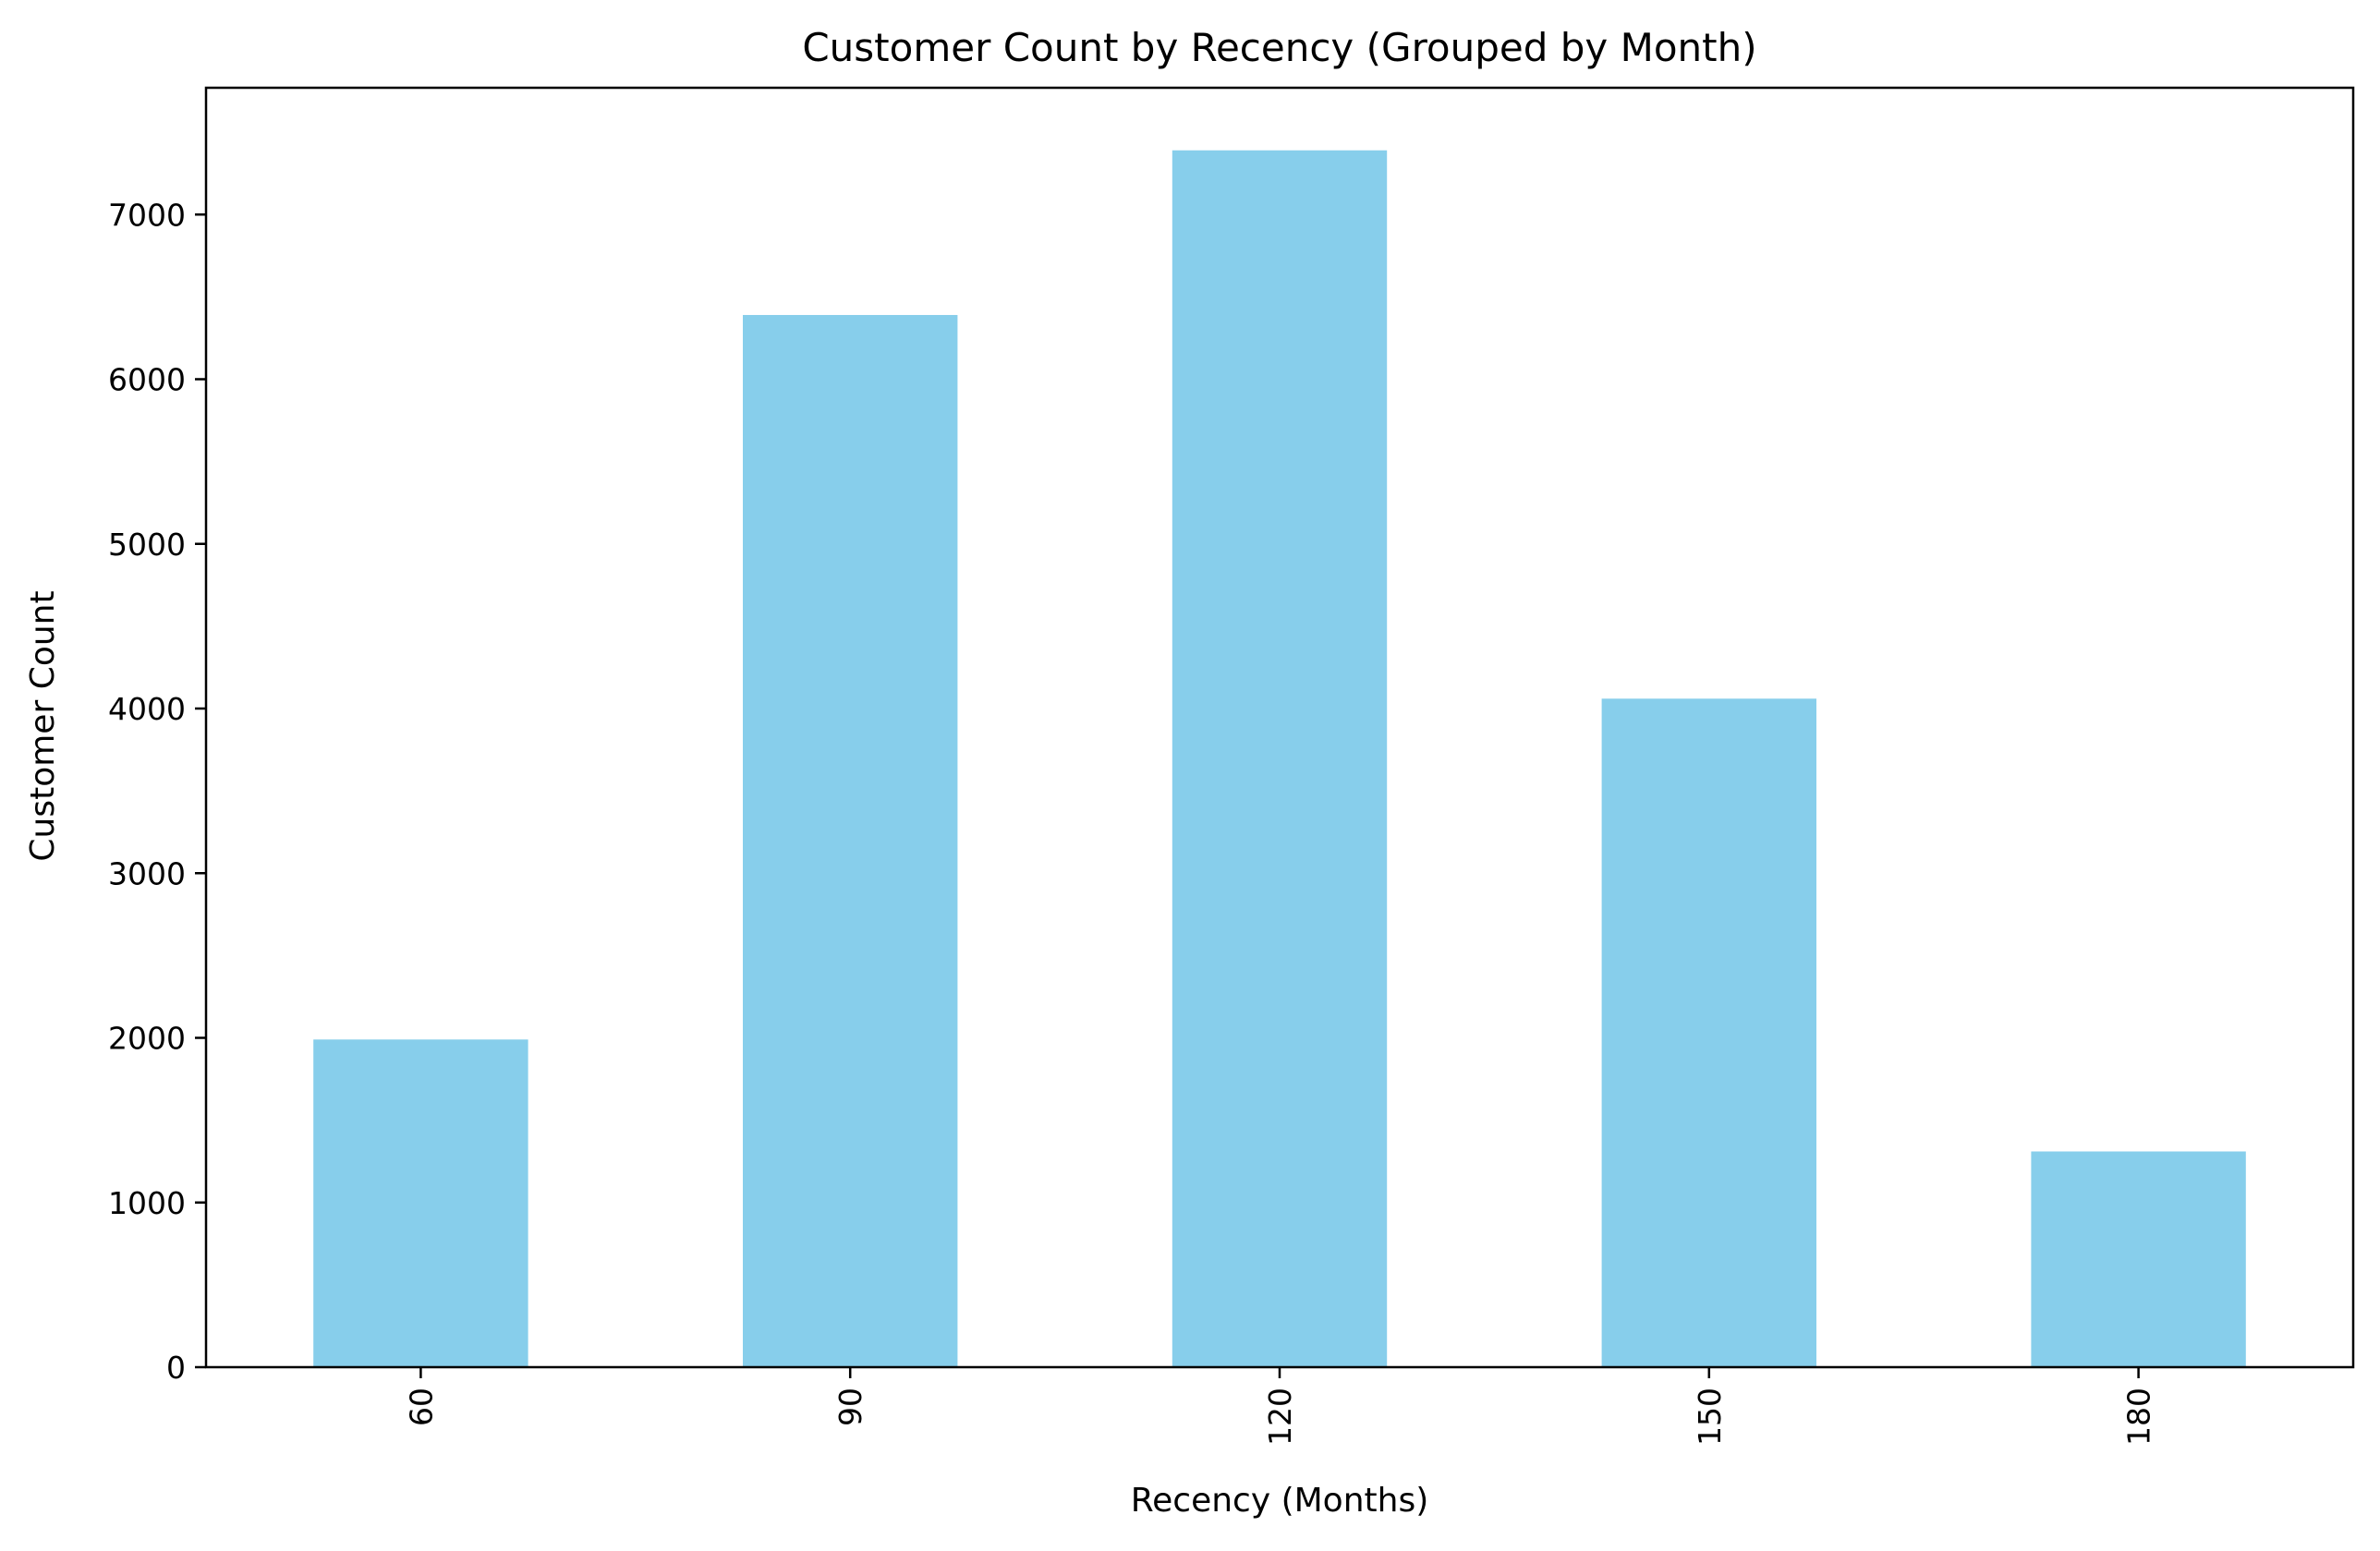  What do you see at coordinates (147, 709) in the screenshot?
I see `y-tick-label-4000: 4000` at bounding box center [147, 709].